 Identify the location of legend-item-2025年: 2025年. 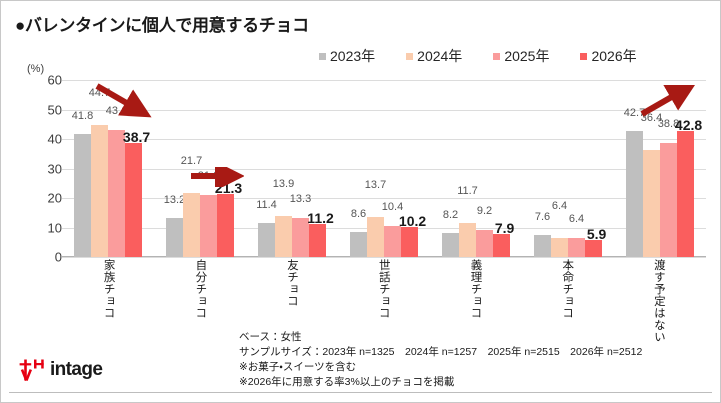
(521, 56).